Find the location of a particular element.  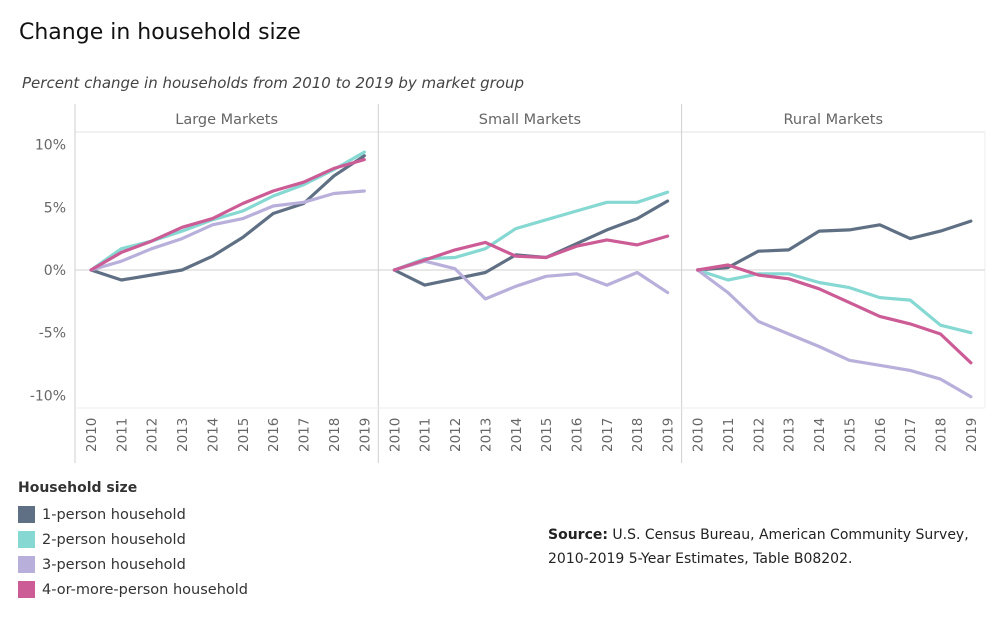

y-tick-label: 5% is located at coordinates (55, 208).